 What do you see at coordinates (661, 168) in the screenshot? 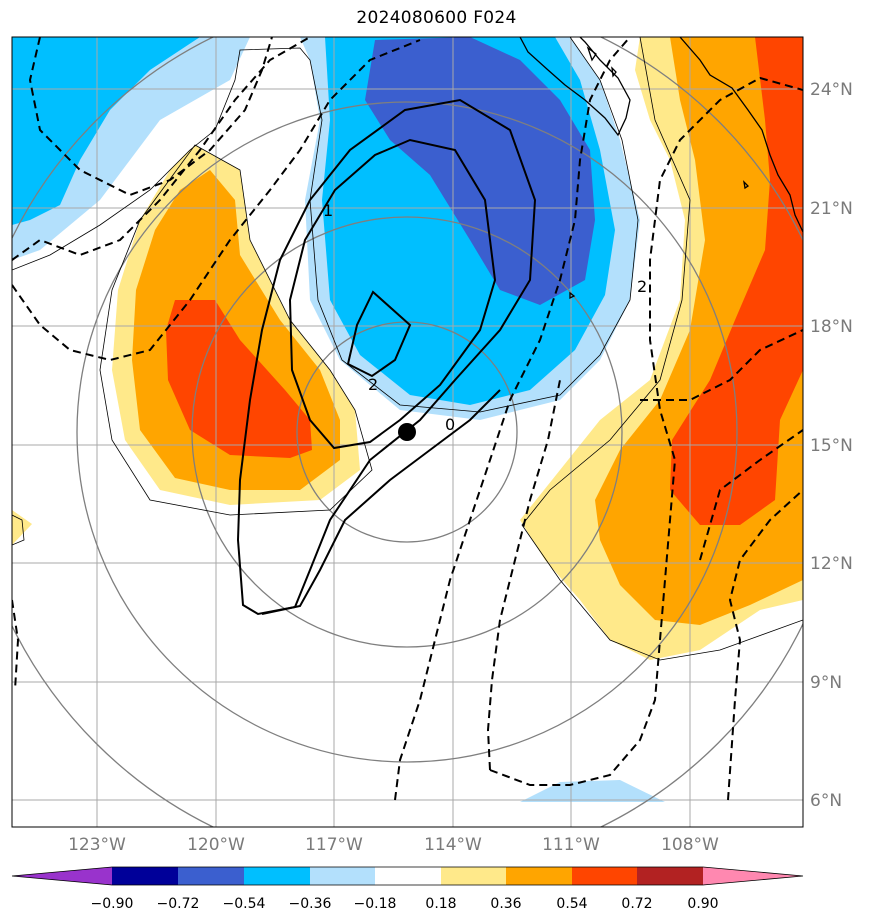
I see `coastline` at bounding box center [661, 168].